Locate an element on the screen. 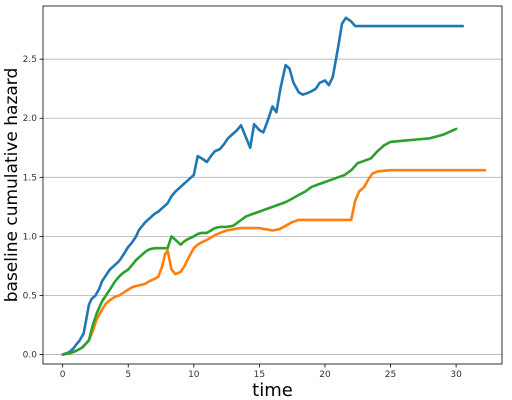 The height and width of the screenshot is (400, 512). y-tick-label: 0.0 is located at coordinates (30, 356).